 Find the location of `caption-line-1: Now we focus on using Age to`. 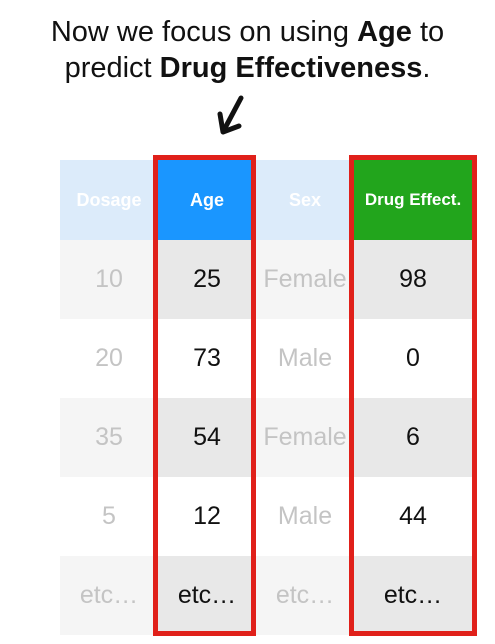

caption-line-1: Now we focus on using Age to is located at coordinates (247, 32).